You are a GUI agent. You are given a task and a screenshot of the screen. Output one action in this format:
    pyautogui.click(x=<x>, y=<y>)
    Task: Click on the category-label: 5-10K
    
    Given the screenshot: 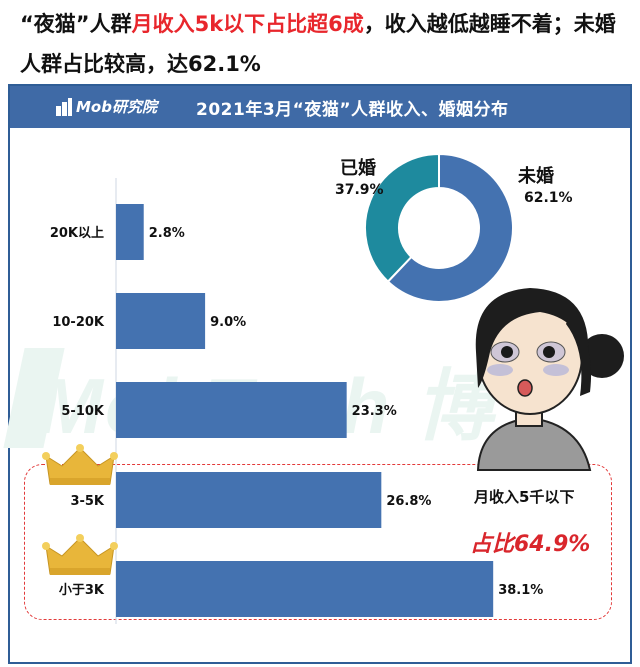 What is the action you would take?
    pyautogui.click(x=83, y=411)
    